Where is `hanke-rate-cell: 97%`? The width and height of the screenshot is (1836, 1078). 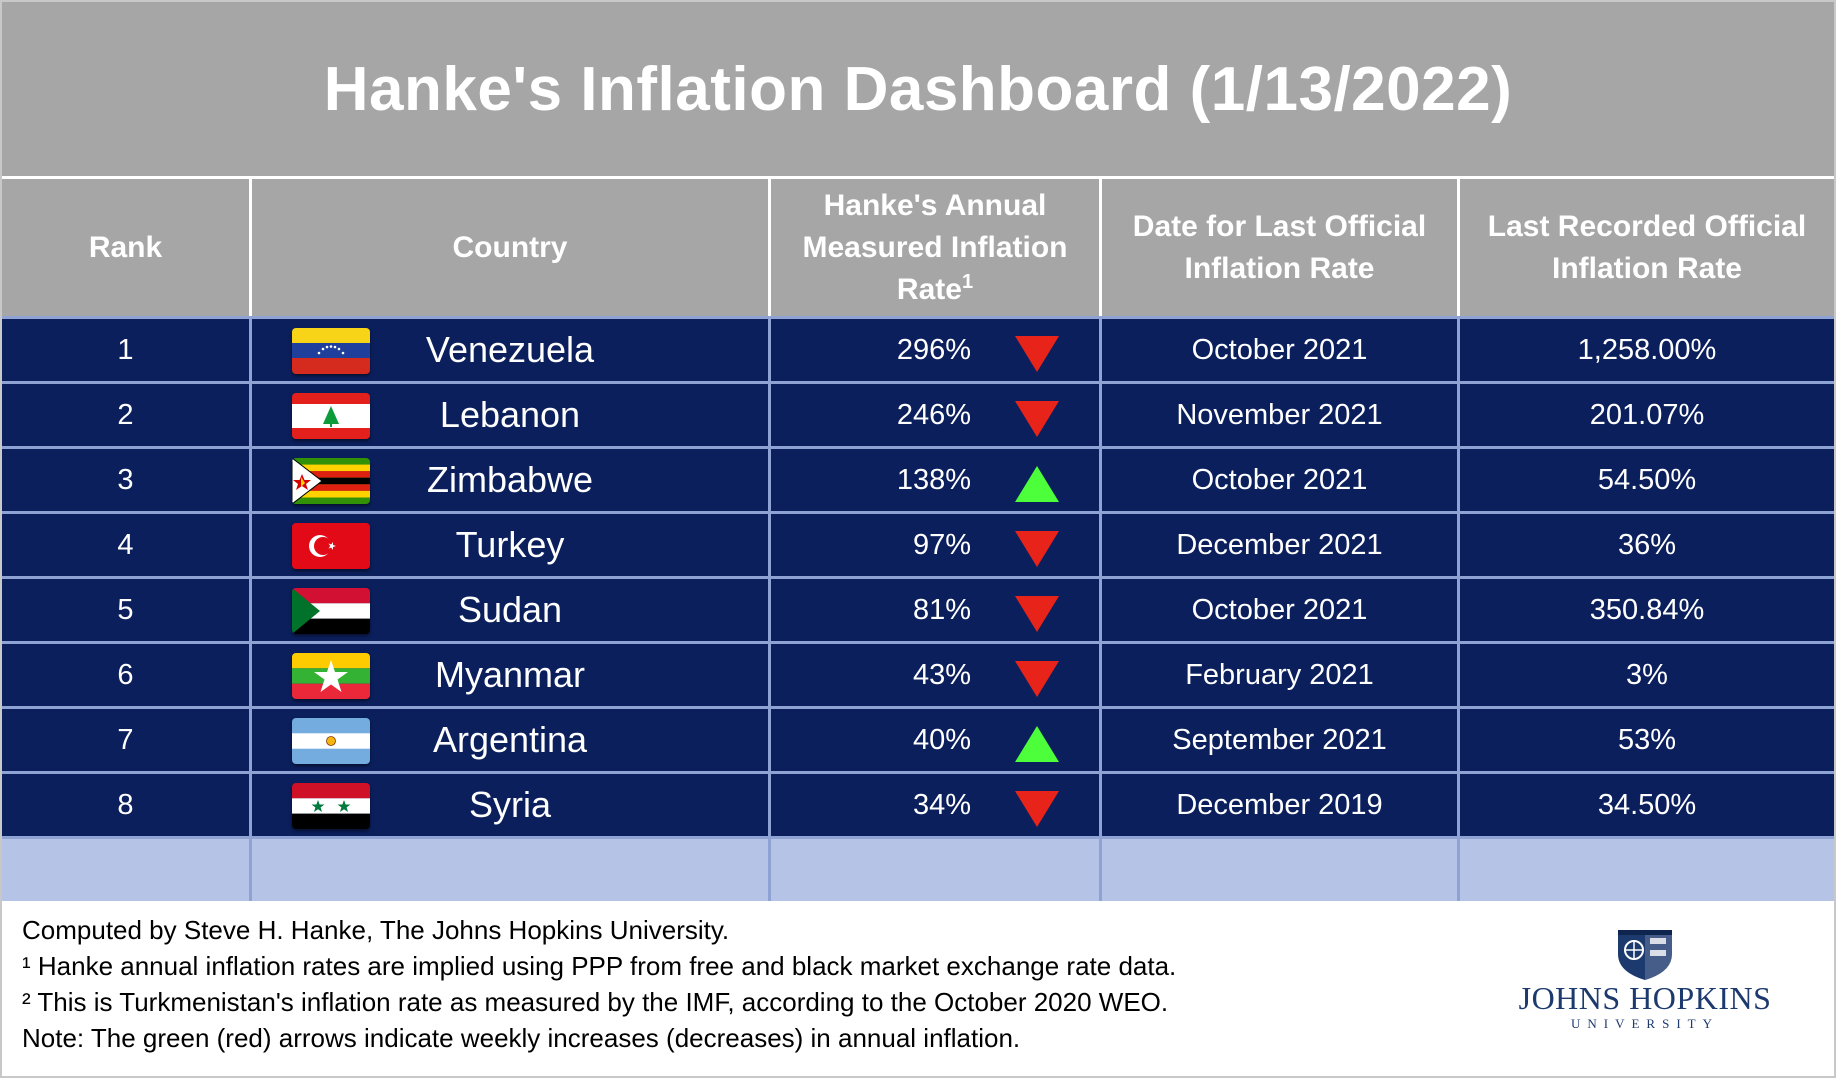 hanke-rate-cell: 97% is located at coordinates (933, 543).